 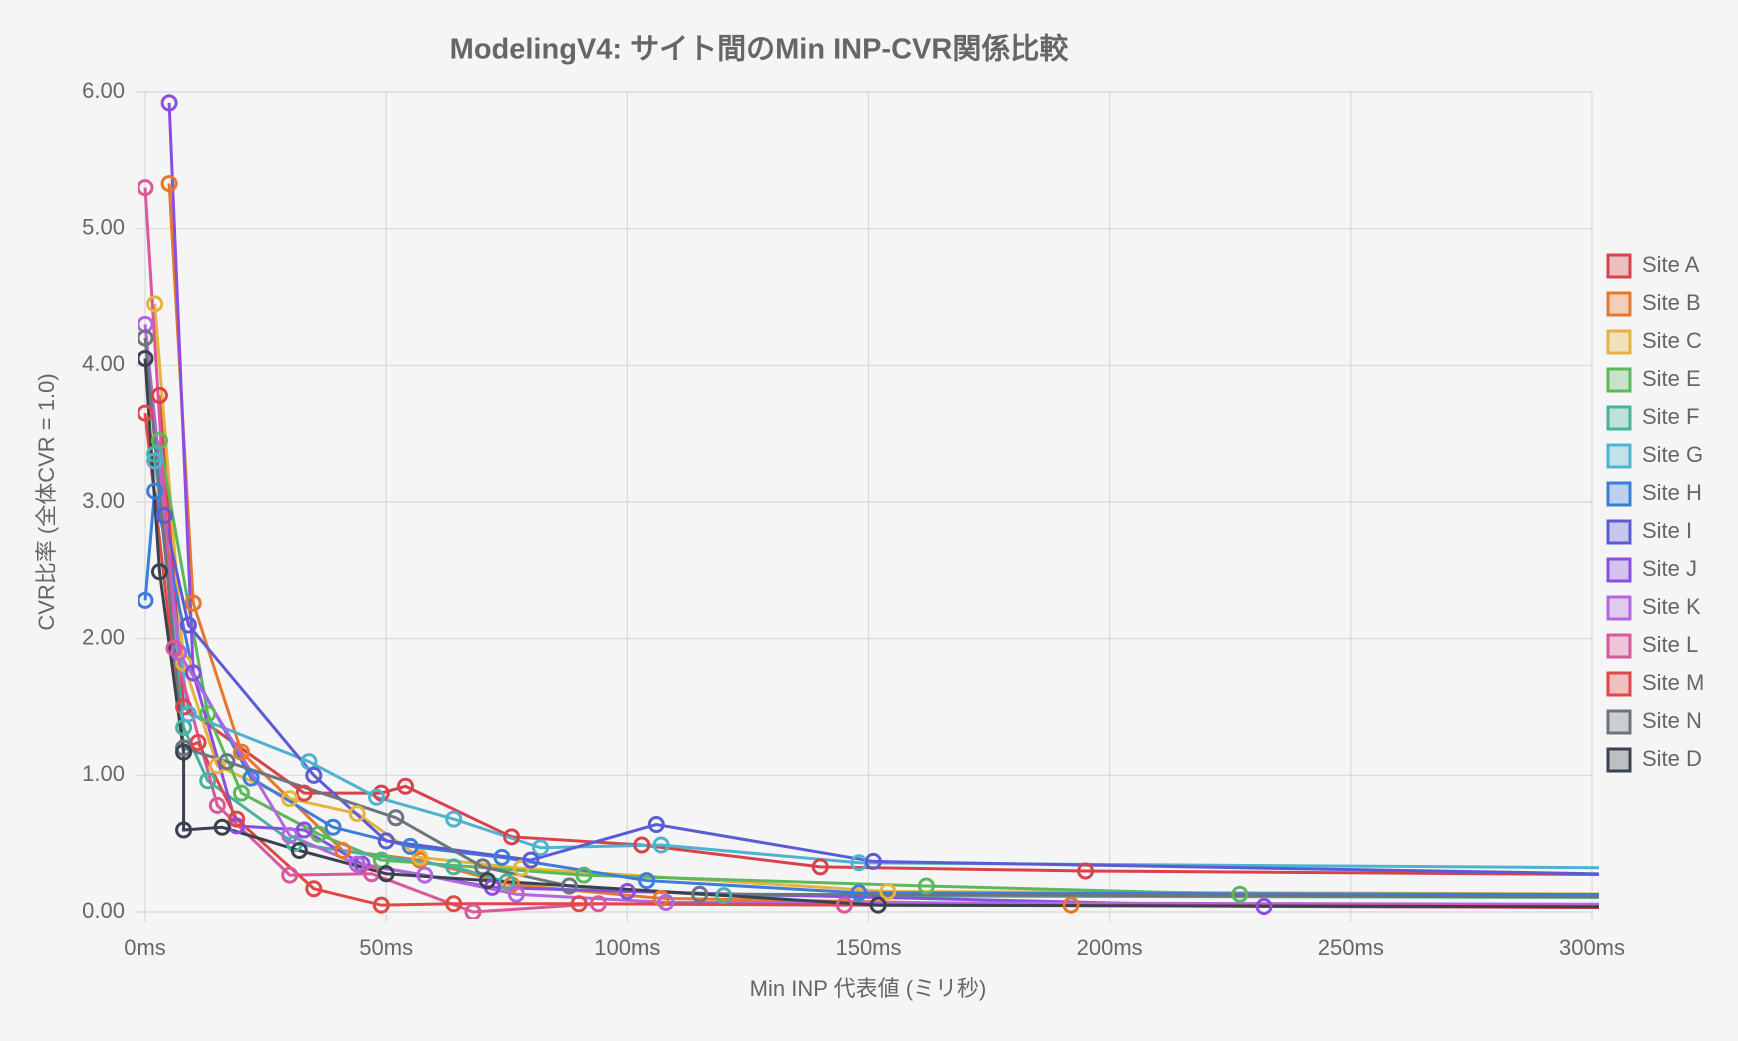 I want to click on y-tick-label: 1.00, so click(x=103, y=773).